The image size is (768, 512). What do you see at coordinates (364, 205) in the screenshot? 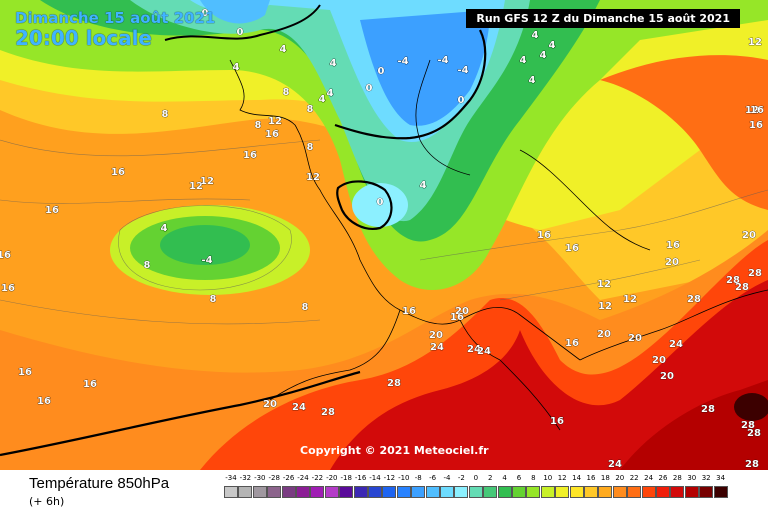
I see `isotherm-0-loop` at bounding box center [364, 205].